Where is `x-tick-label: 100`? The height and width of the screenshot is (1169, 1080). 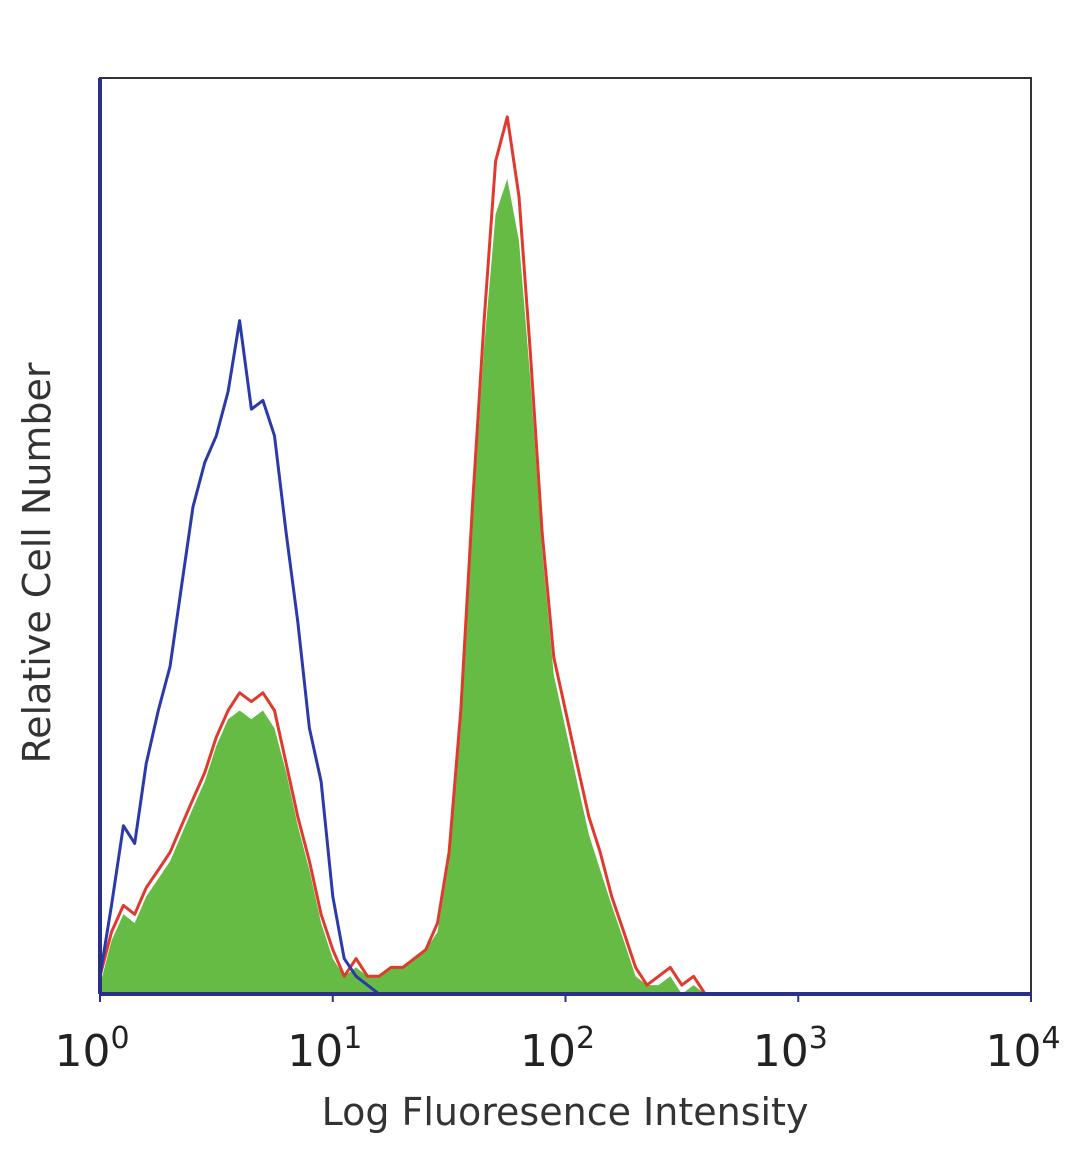
x-tick-label: 100 is located at coordinates (91, 1049).